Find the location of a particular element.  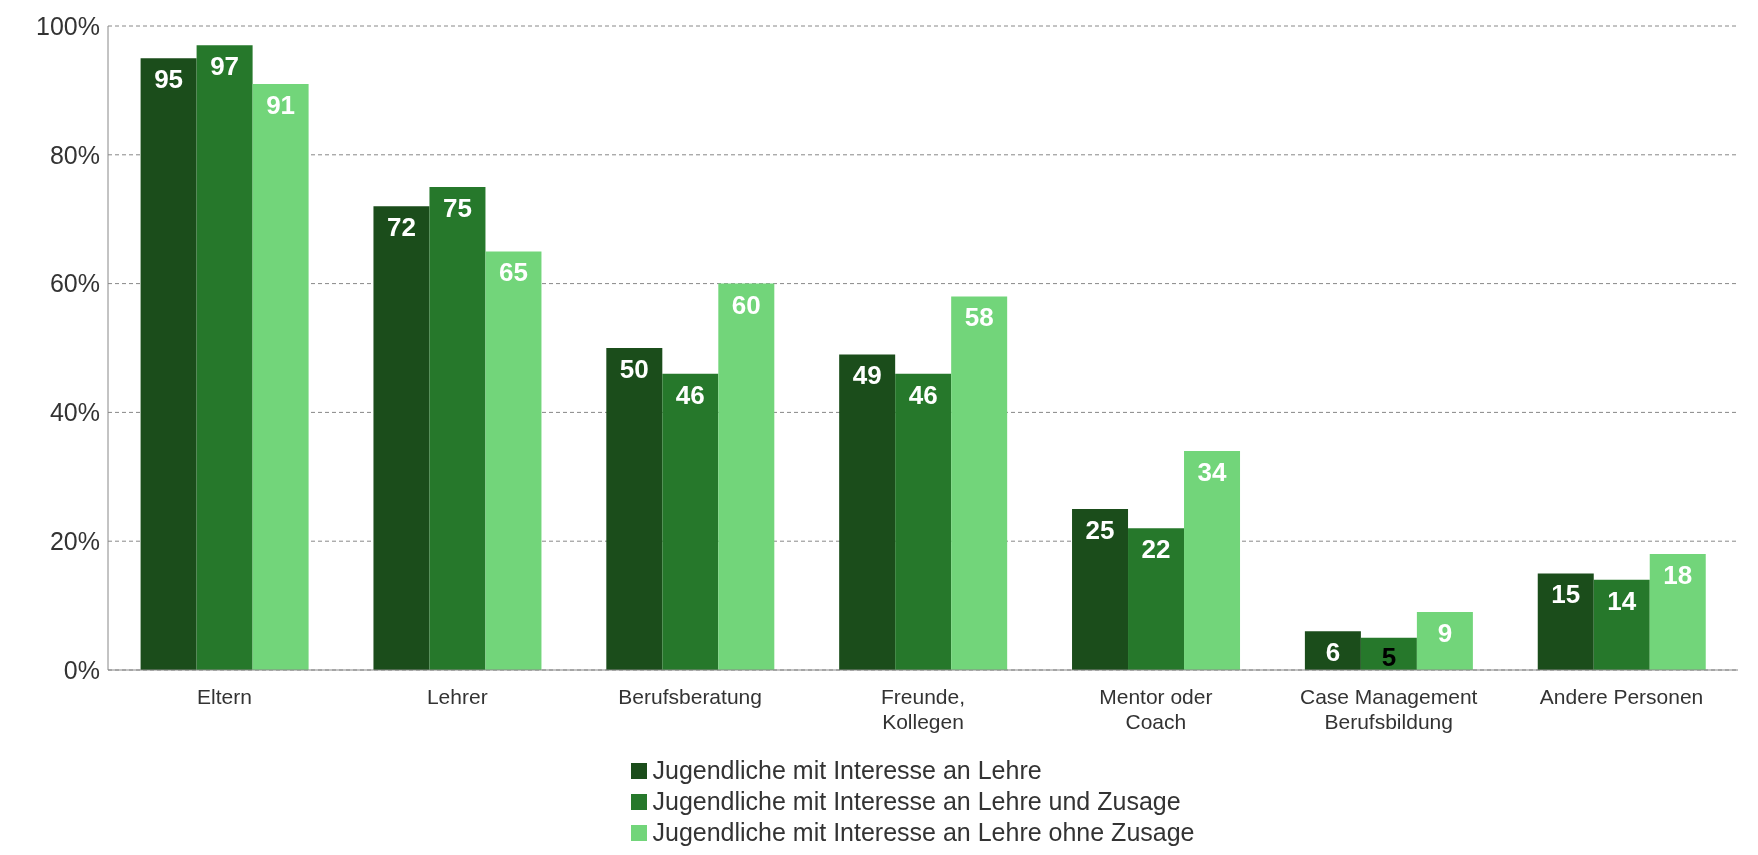

data-label: 22 is located at coordinates (1156, 549).